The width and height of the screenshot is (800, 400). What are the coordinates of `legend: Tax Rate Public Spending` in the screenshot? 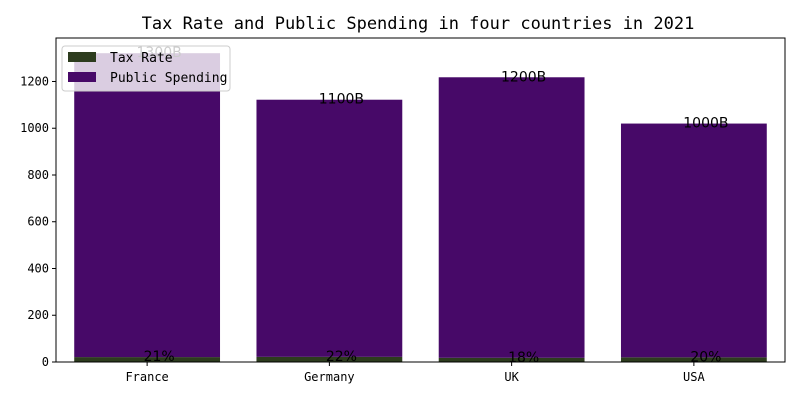 It's located at (146, 68).